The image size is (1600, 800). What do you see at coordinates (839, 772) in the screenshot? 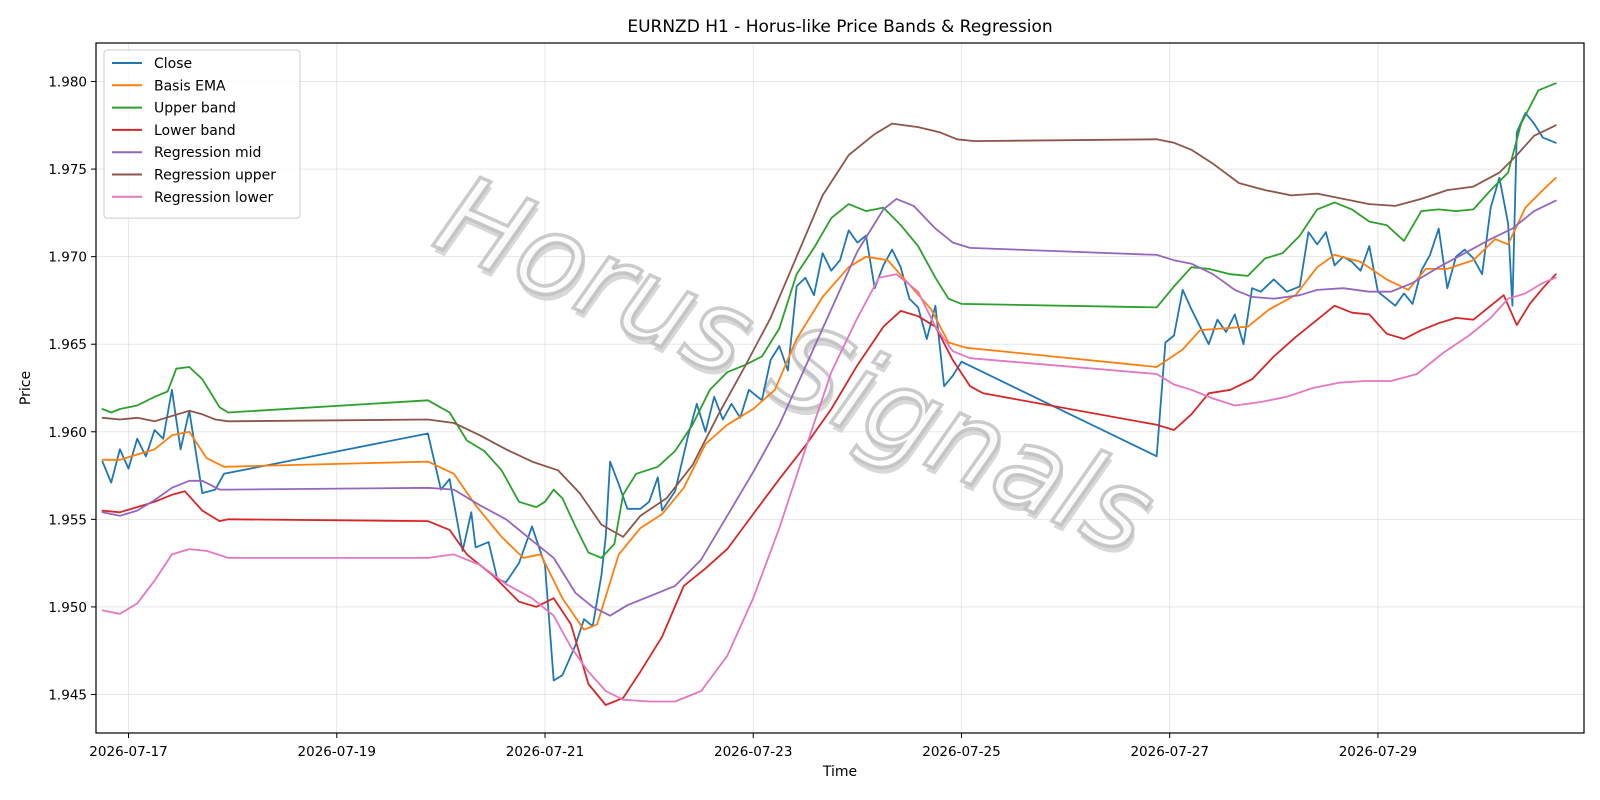
I see `x-axis-label: Time` at bounding box center [839, 772].